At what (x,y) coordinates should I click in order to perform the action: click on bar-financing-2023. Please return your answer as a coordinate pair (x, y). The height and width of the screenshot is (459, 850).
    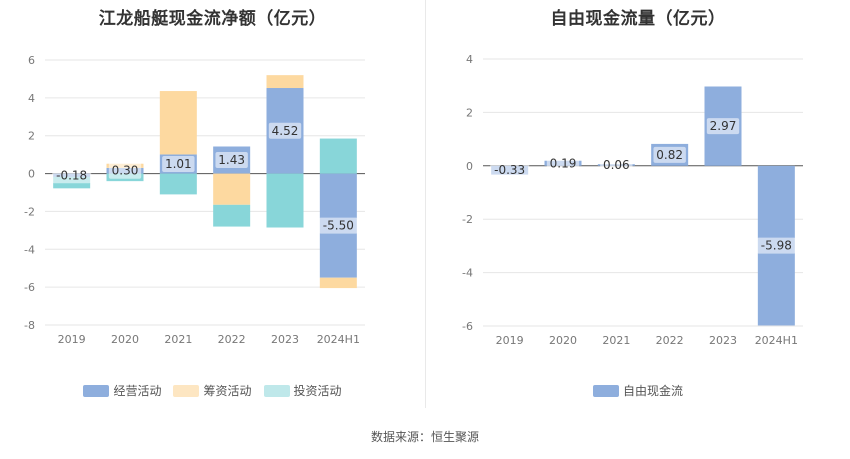
    Looking at the image, I should click on (285, 82).